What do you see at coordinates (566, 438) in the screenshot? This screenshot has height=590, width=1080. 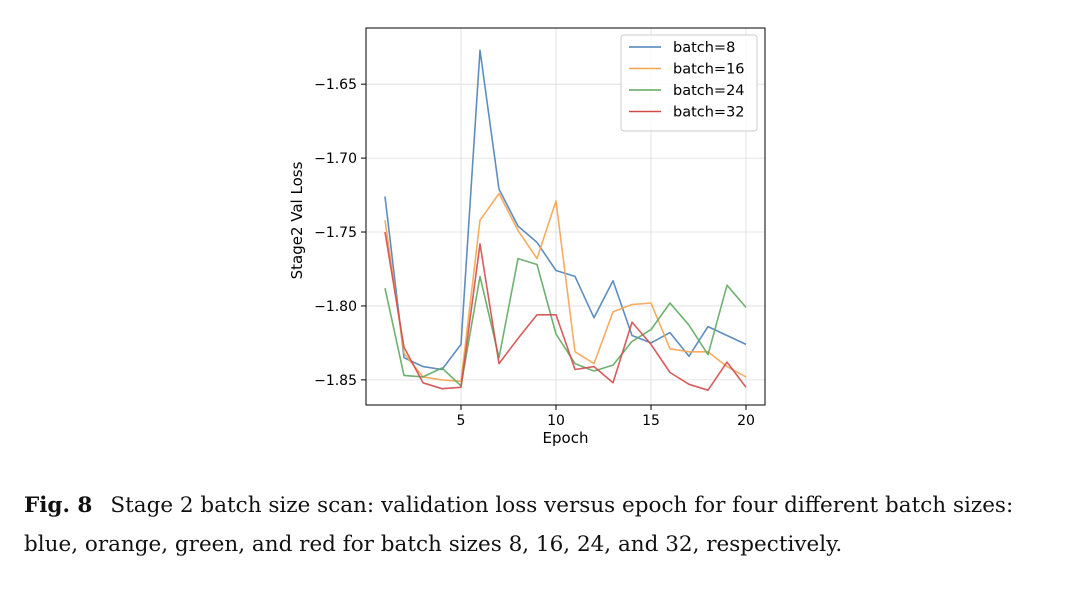 I see `x-axis-label: Epoch` at bounding box center [566, 438].